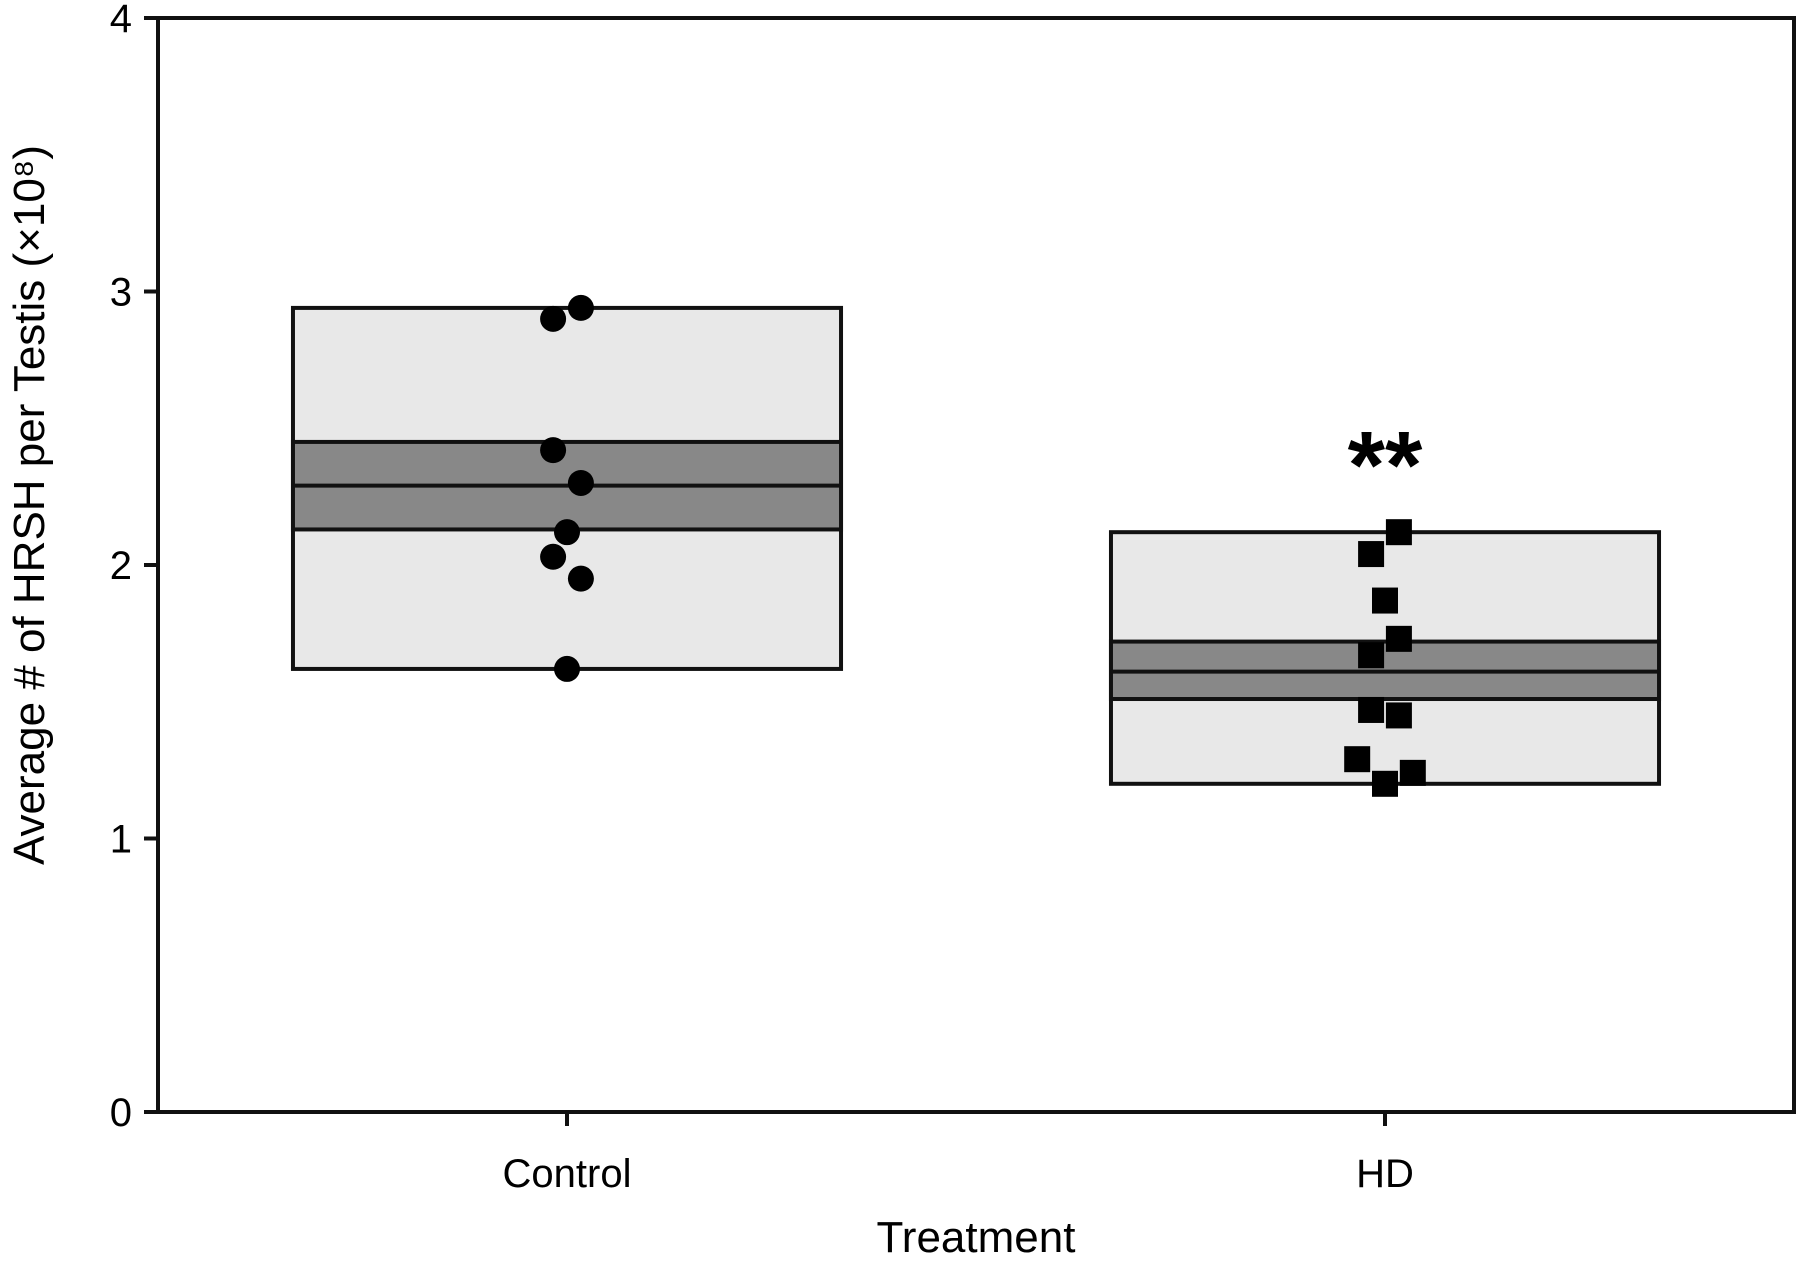 The width and height of the screenshot is (1800, 1271). Describe the element at coordinates (121, 20) in the screenshot. I see `y-tick-label: 4` at that location.